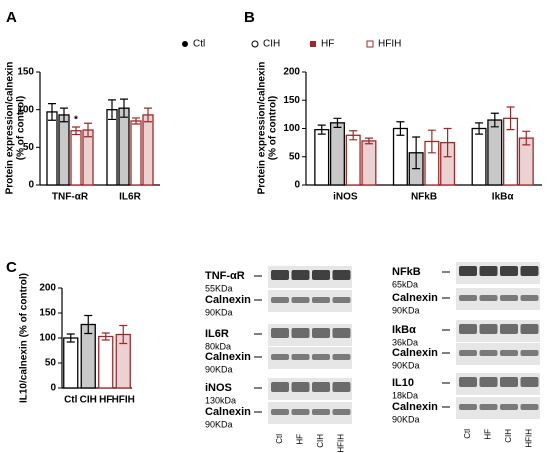 The height and width of the screenshot is (453, 550). What do you see at coordinates (508, 436) in the screenshot?
I see `lane-label: CIH` at bounding box center [508, 436].